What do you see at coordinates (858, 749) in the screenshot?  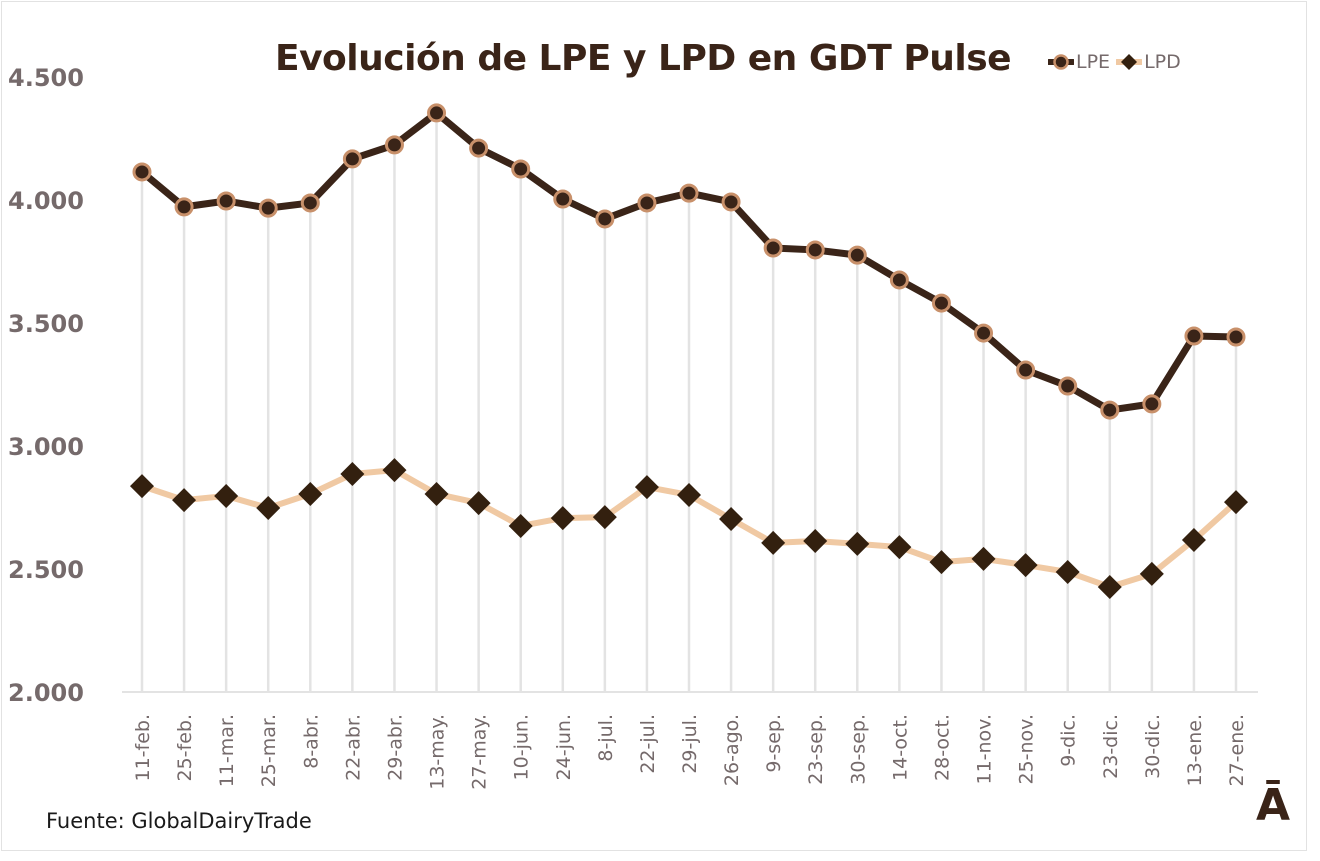 I see `x-tick-label: 30-sep.` at bounding box center [858, 749].